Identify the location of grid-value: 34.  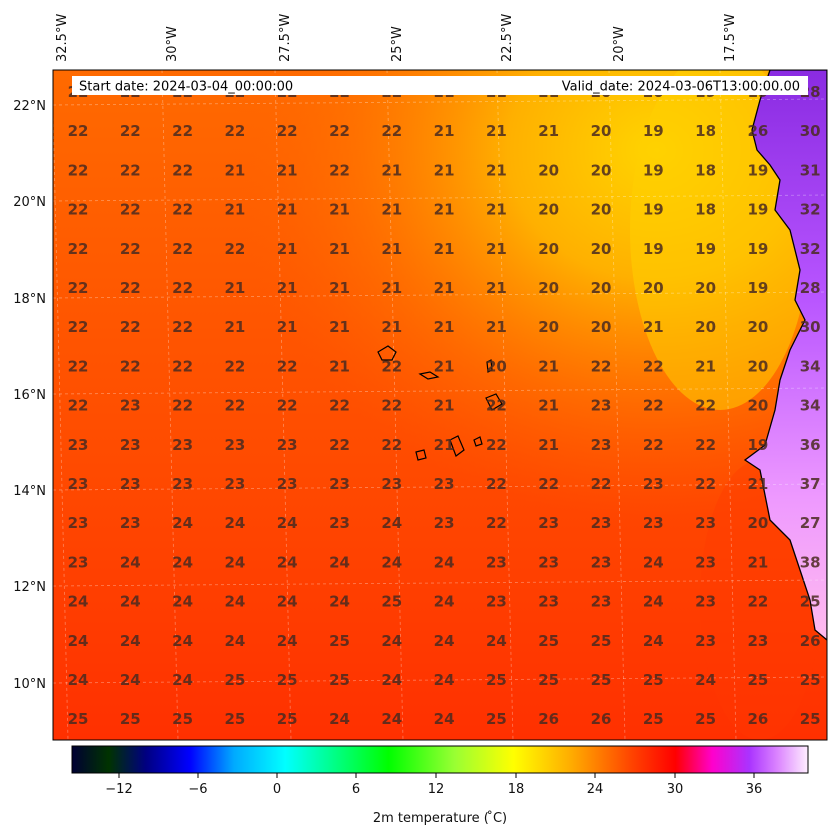
(810, 406).